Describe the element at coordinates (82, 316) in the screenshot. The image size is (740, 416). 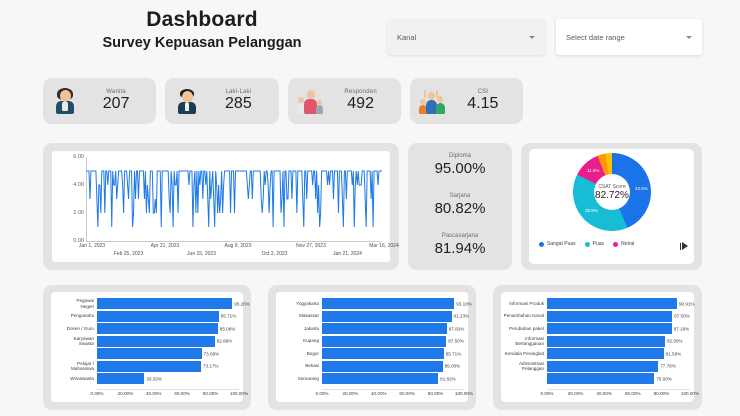
I see `bar-category-label: Pengusaha` at that location.